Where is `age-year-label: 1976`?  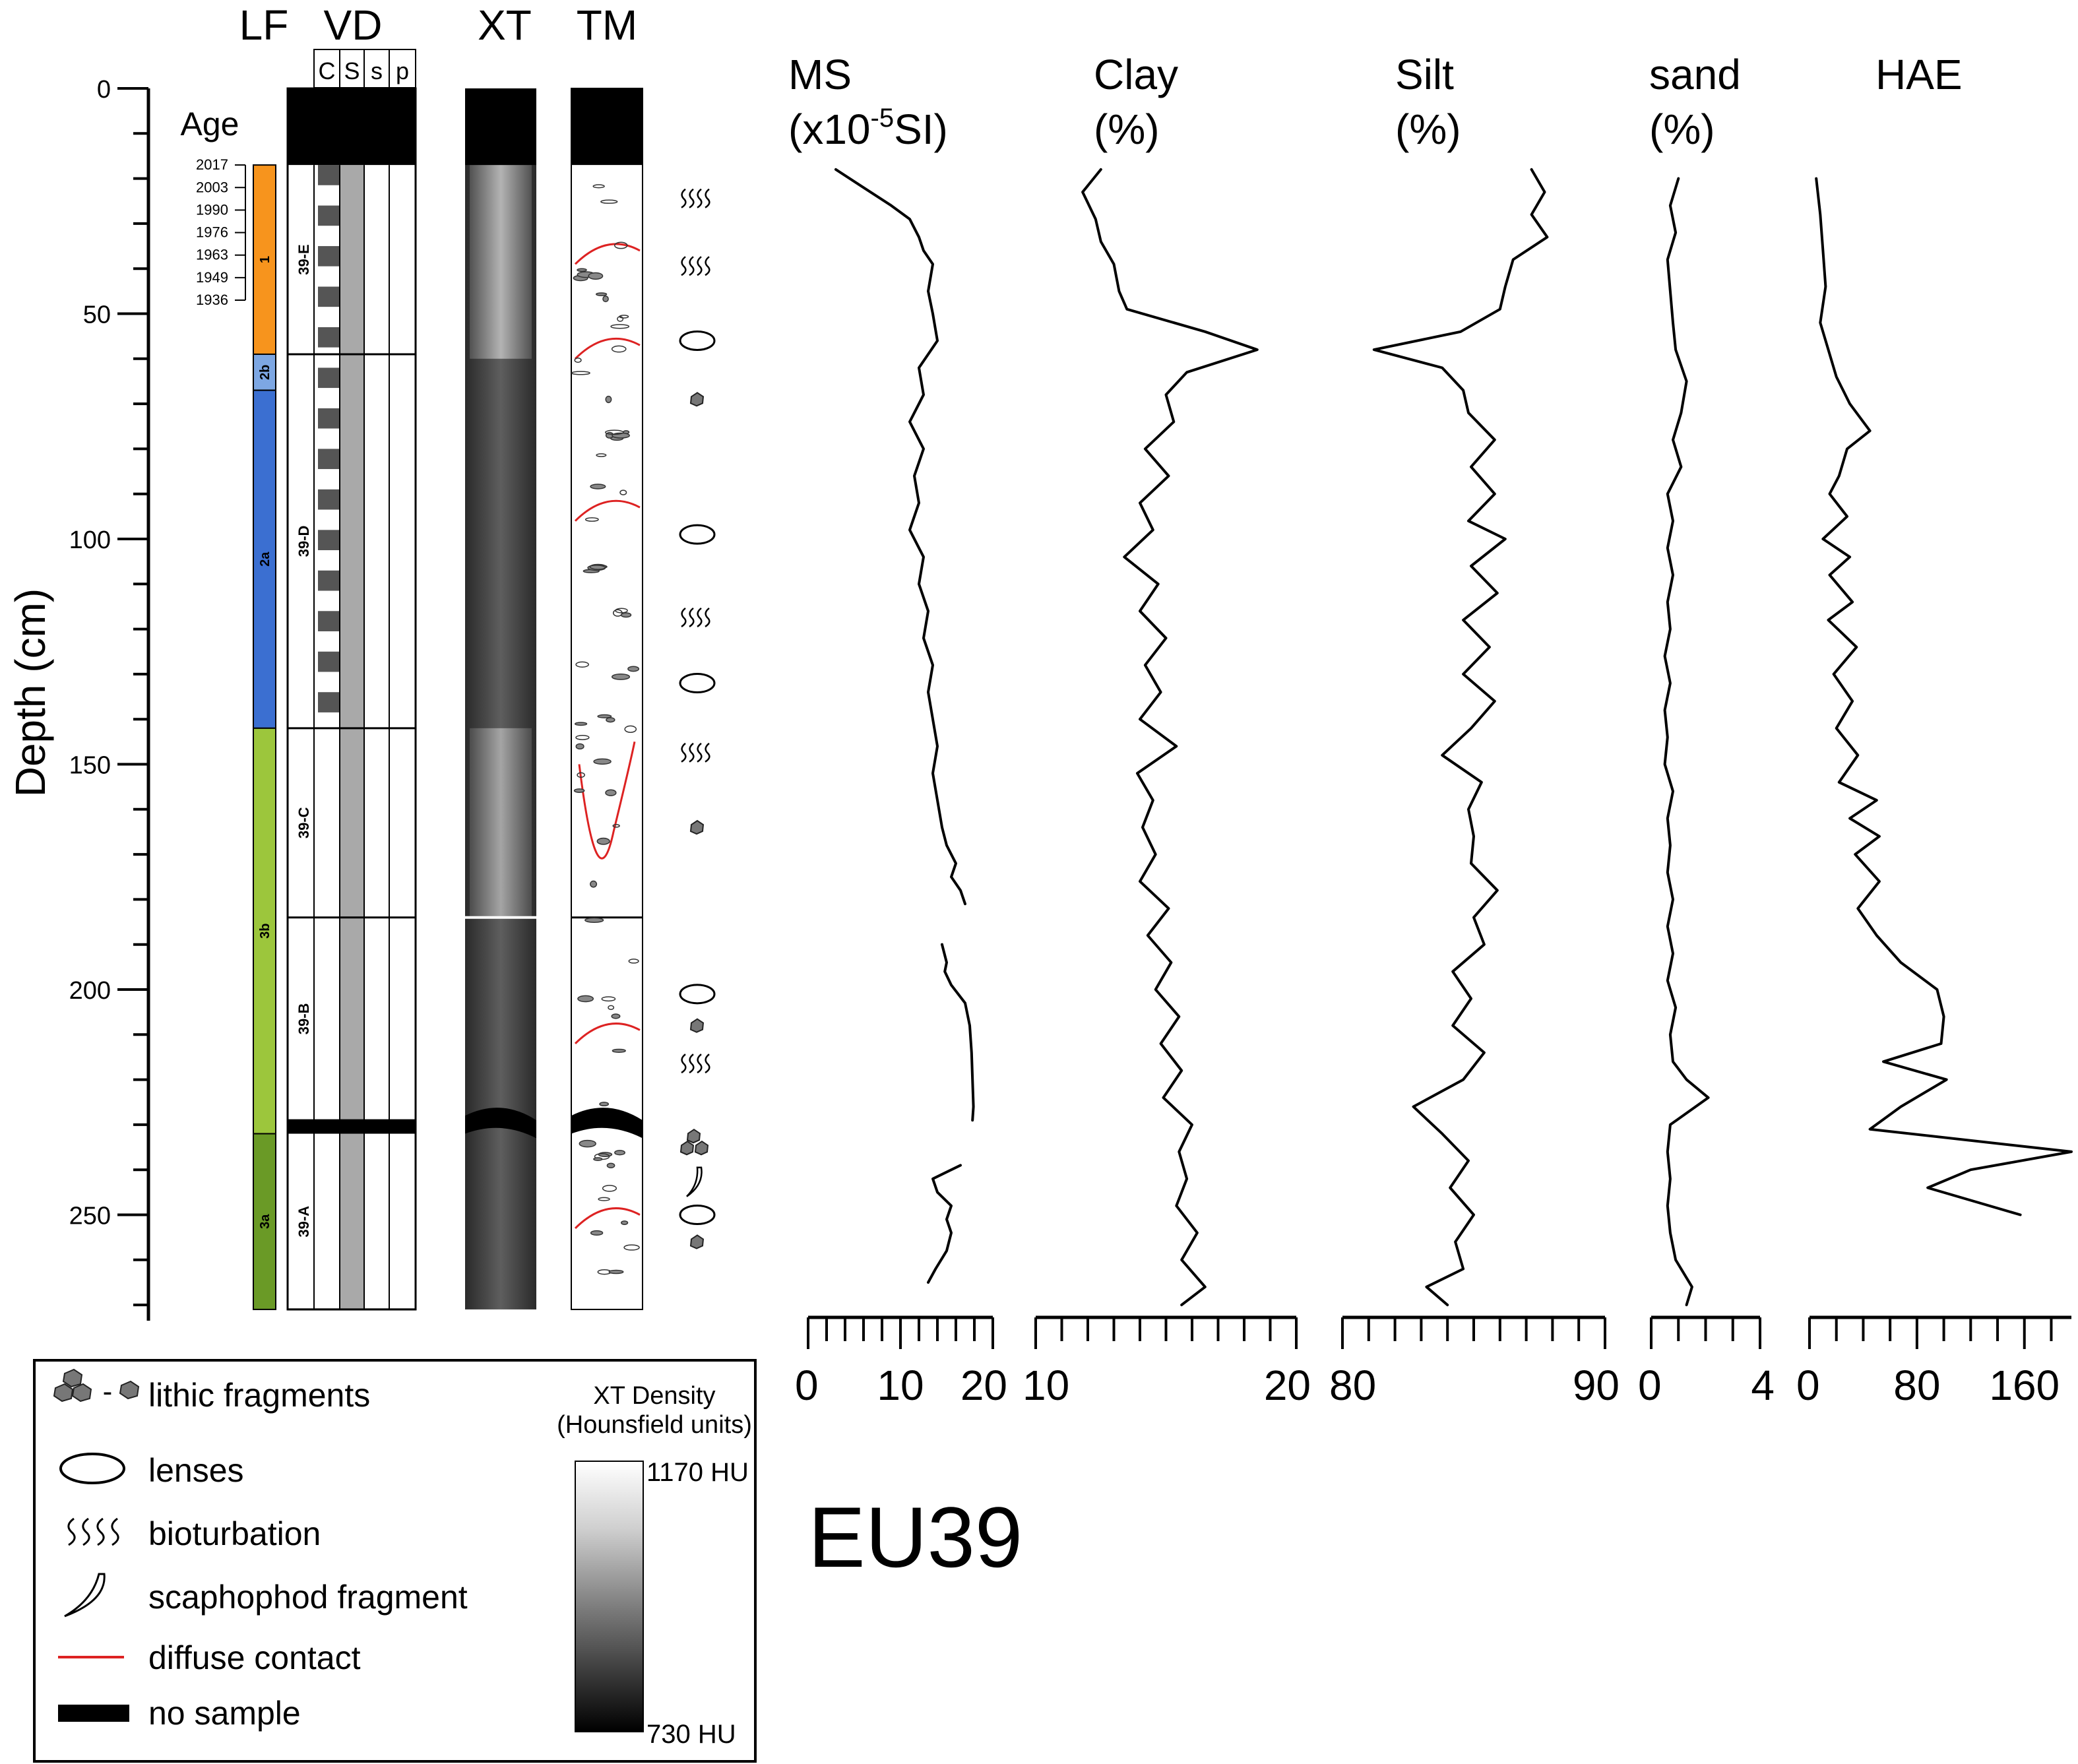 age-year-label: 1976 is located at coordinates (212, 233).